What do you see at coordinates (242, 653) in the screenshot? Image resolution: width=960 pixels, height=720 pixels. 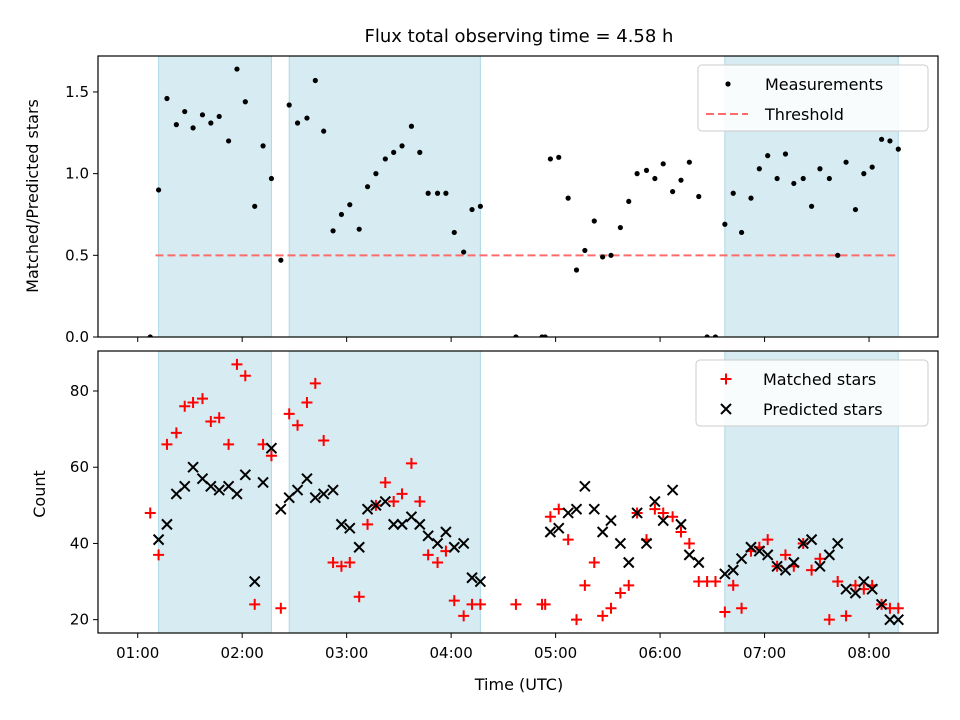 I see `x-tick-label: 02:00` at bounding box center [242, 653].